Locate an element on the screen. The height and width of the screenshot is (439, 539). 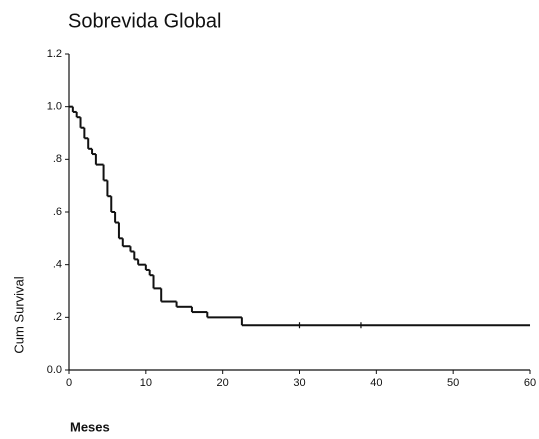
x-tick-label: 10 is located at coordinates (146, 383).